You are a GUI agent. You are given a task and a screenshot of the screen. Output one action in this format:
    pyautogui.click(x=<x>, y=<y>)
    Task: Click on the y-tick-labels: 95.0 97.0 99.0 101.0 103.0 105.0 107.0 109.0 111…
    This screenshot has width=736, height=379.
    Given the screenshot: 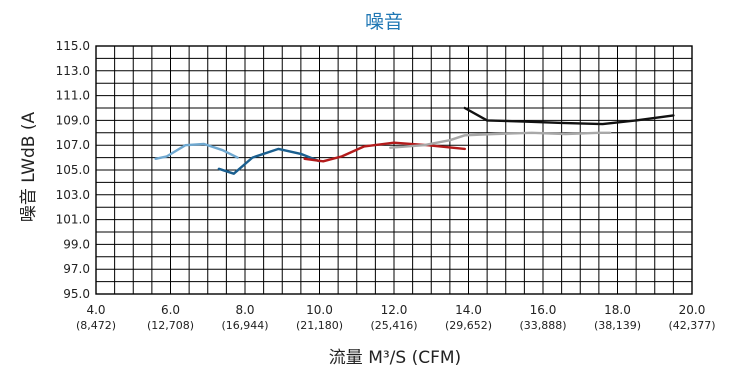 What is the action you would take?
    pyautogui.click(x=73, y=170)
    